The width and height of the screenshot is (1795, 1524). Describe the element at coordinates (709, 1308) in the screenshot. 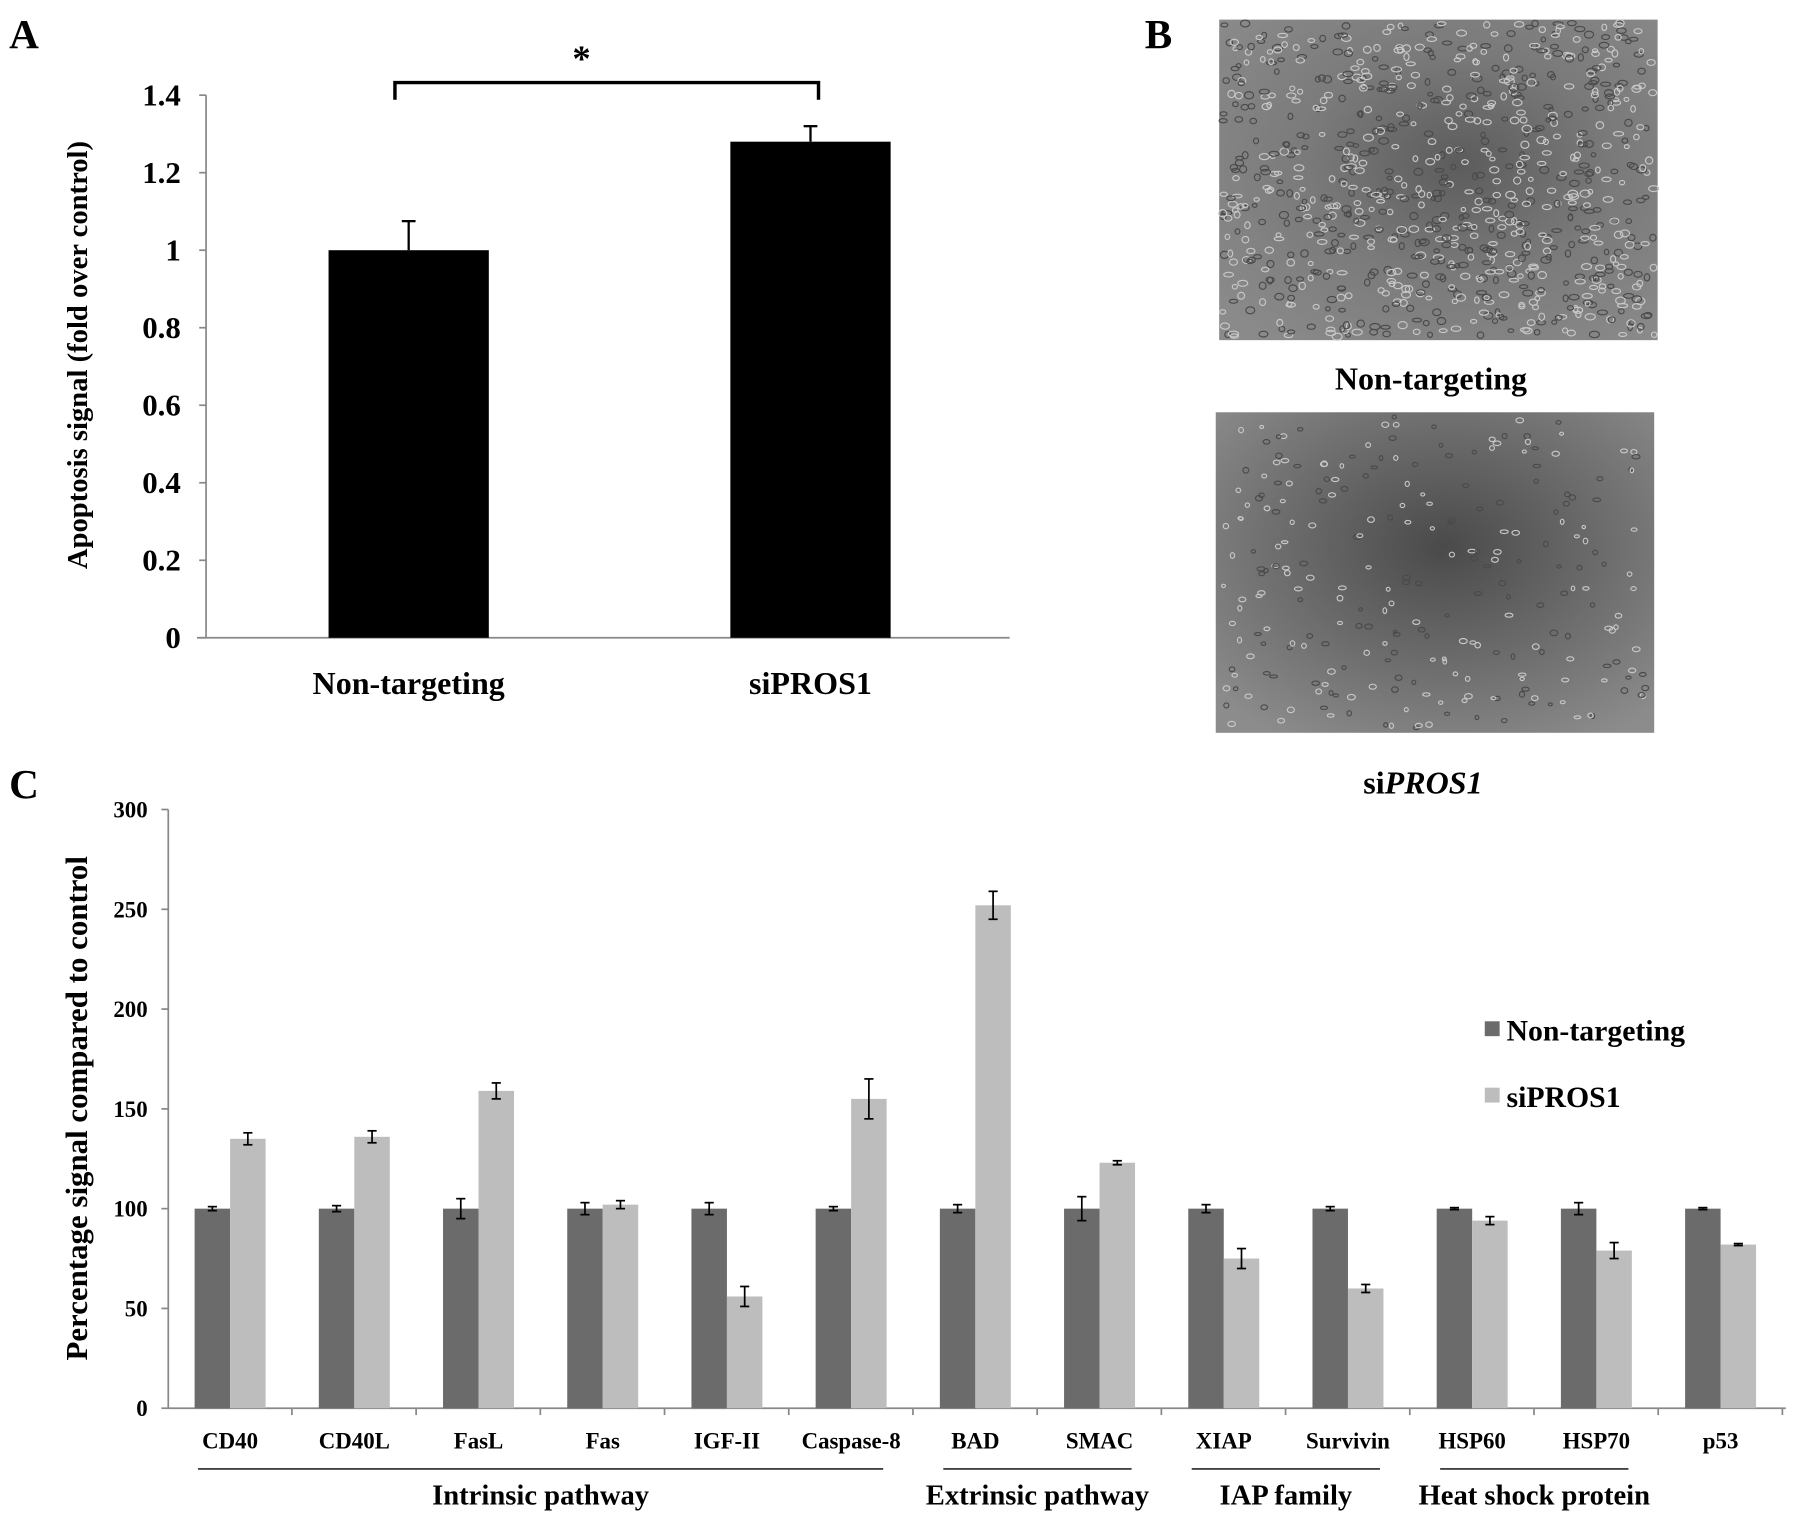

I see `bar-igf-ii-non-targeting` at that location.